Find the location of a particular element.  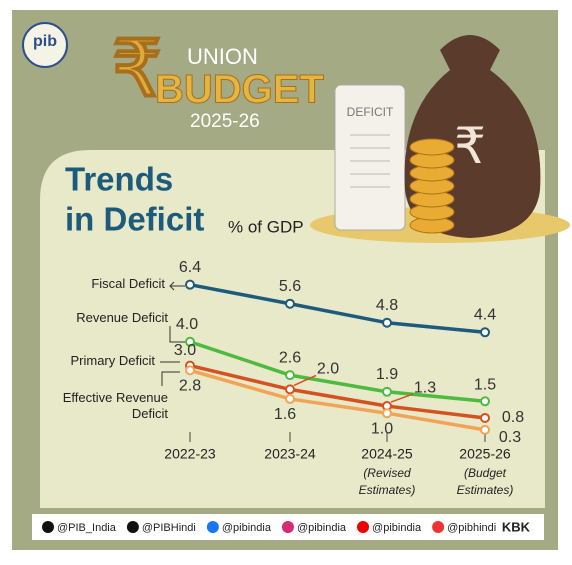

title: Trends is located at coordinates (119, 179).